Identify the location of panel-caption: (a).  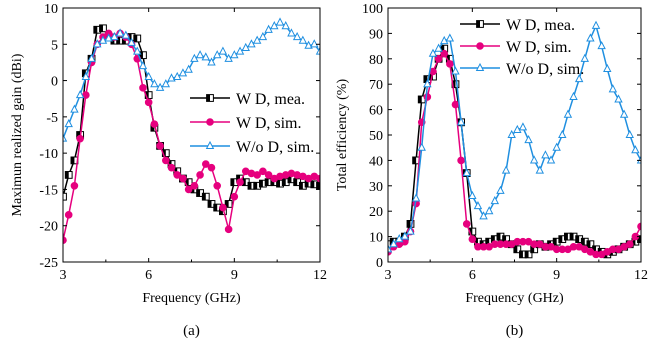
(191, 331).